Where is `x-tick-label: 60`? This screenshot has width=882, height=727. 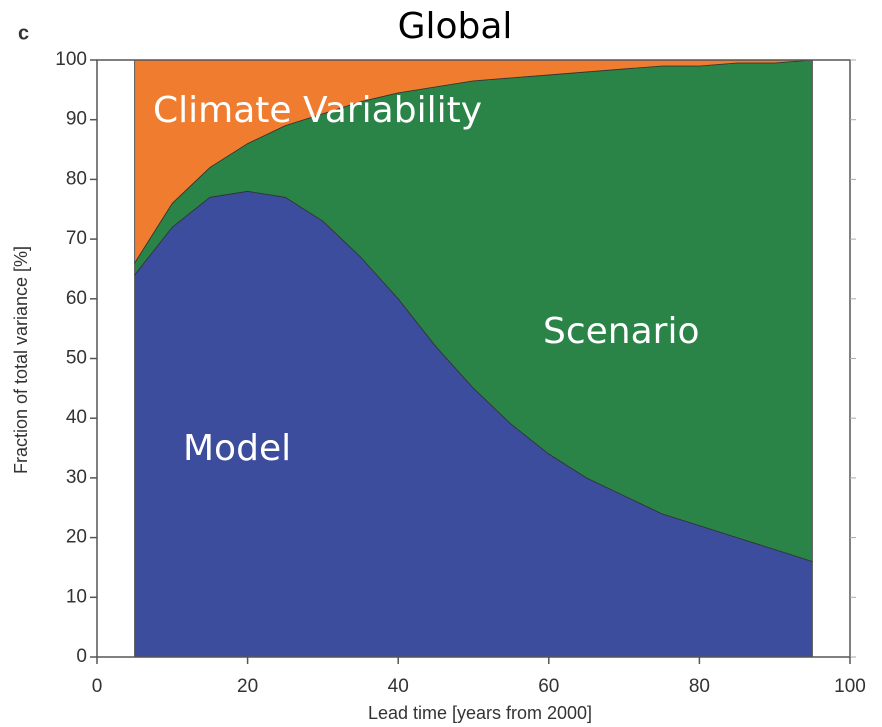 x-tick-label: 60 is located at coordinates (548, 686).